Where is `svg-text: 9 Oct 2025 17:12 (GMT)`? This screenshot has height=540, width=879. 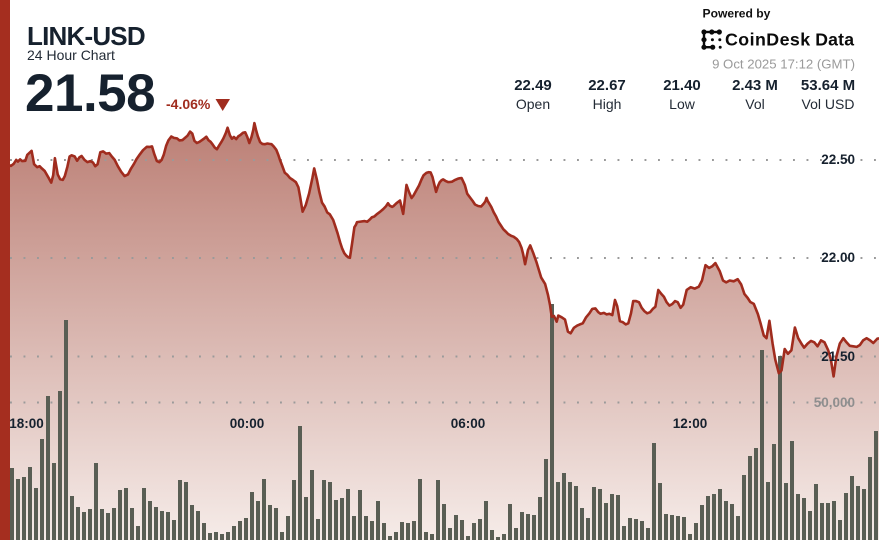
svg-text: 9 Oct 2025 17:12 (GMT) is located at coordinates (783, 64).